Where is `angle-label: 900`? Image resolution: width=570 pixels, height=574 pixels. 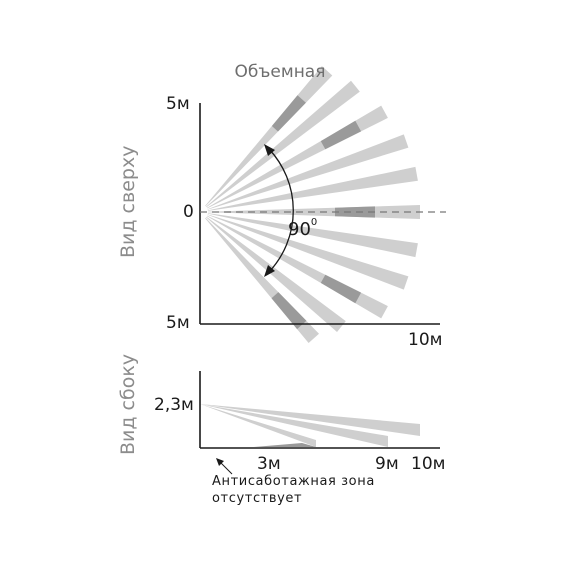 angle-label: 900 is located at coordinates (303, 228).